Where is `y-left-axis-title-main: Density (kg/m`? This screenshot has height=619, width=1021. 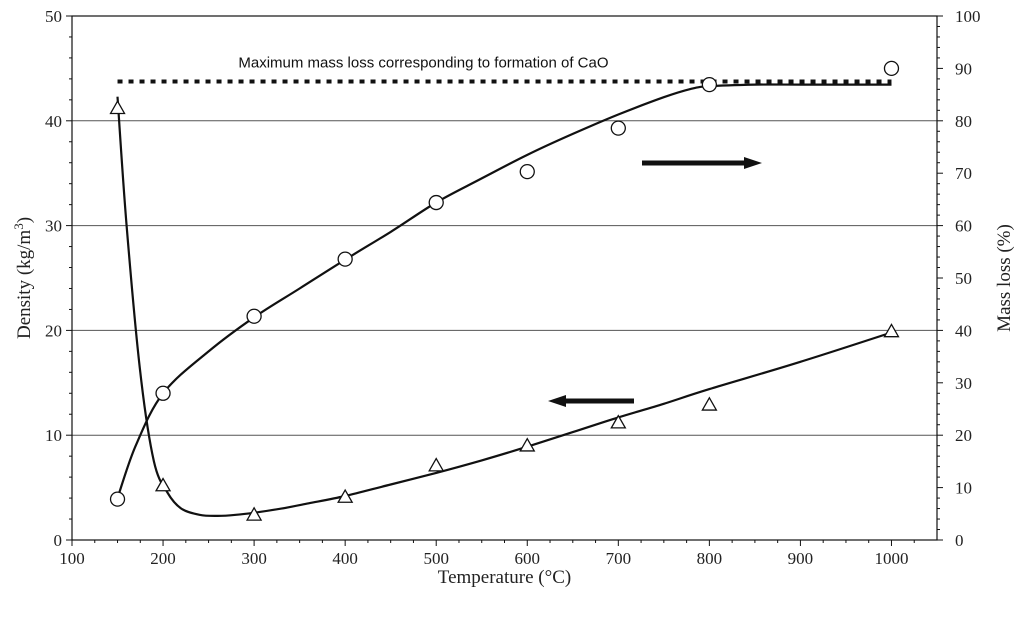 y-left-axis-title-main: Density (kg/m is located at coordinates (24, 284).